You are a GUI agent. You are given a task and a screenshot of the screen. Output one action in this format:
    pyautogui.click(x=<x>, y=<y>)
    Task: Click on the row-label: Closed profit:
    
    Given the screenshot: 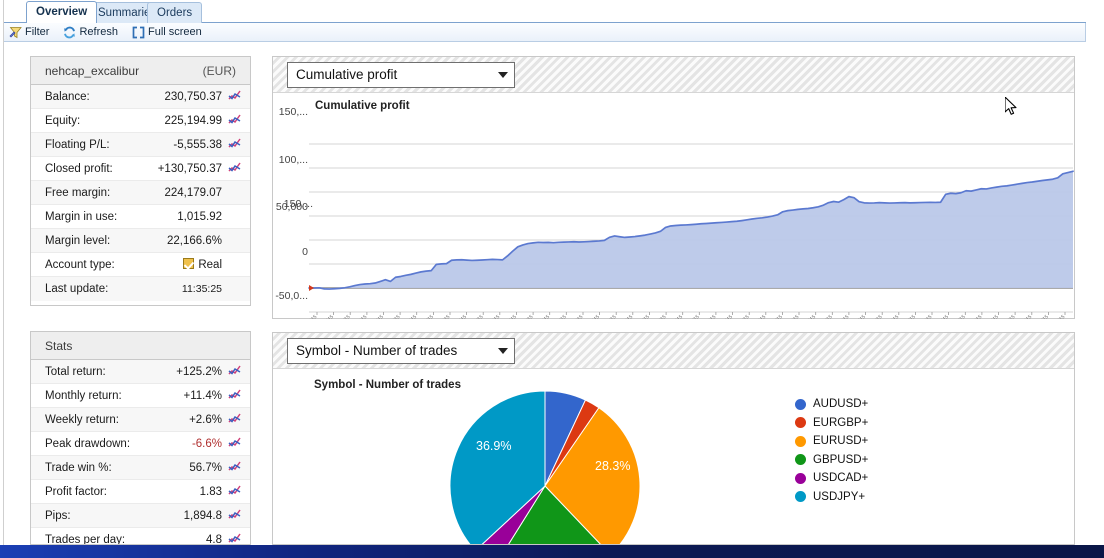 What is the action you would take?
    pyautogui.click(x=79, y=168)
    